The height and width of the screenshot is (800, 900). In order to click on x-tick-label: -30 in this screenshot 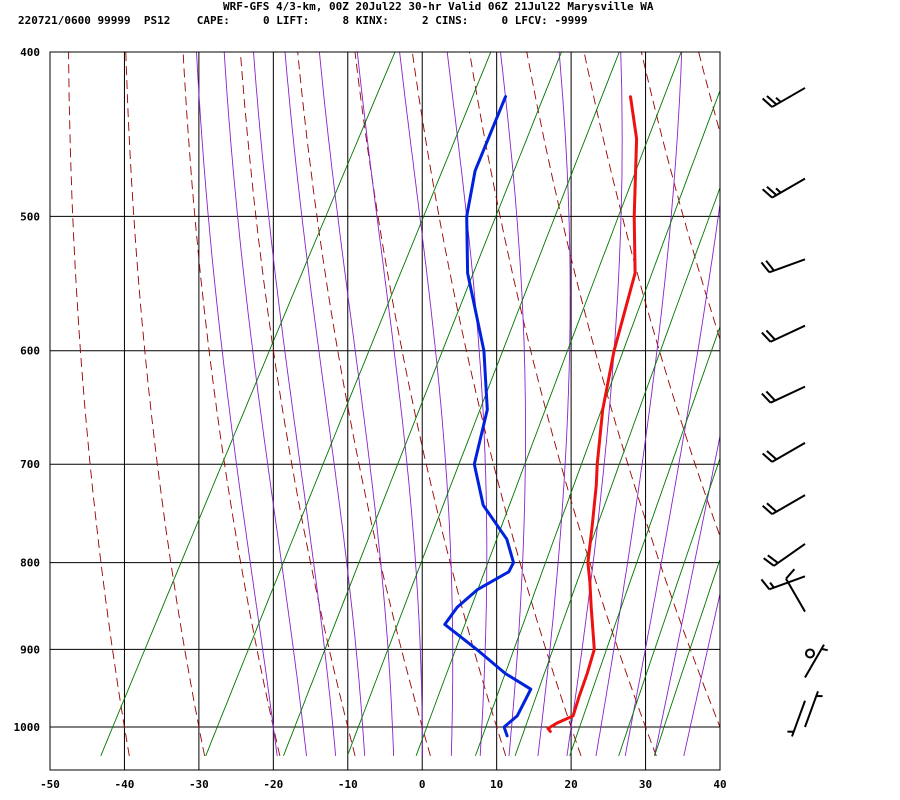, I will do `click(199, 784)`.